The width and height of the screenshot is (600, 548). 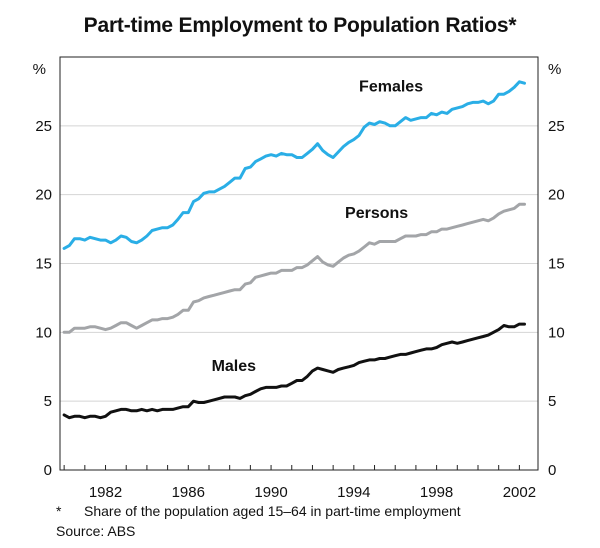 I want to click on y-tick-left-0: 0, so click(x=48, y=470).